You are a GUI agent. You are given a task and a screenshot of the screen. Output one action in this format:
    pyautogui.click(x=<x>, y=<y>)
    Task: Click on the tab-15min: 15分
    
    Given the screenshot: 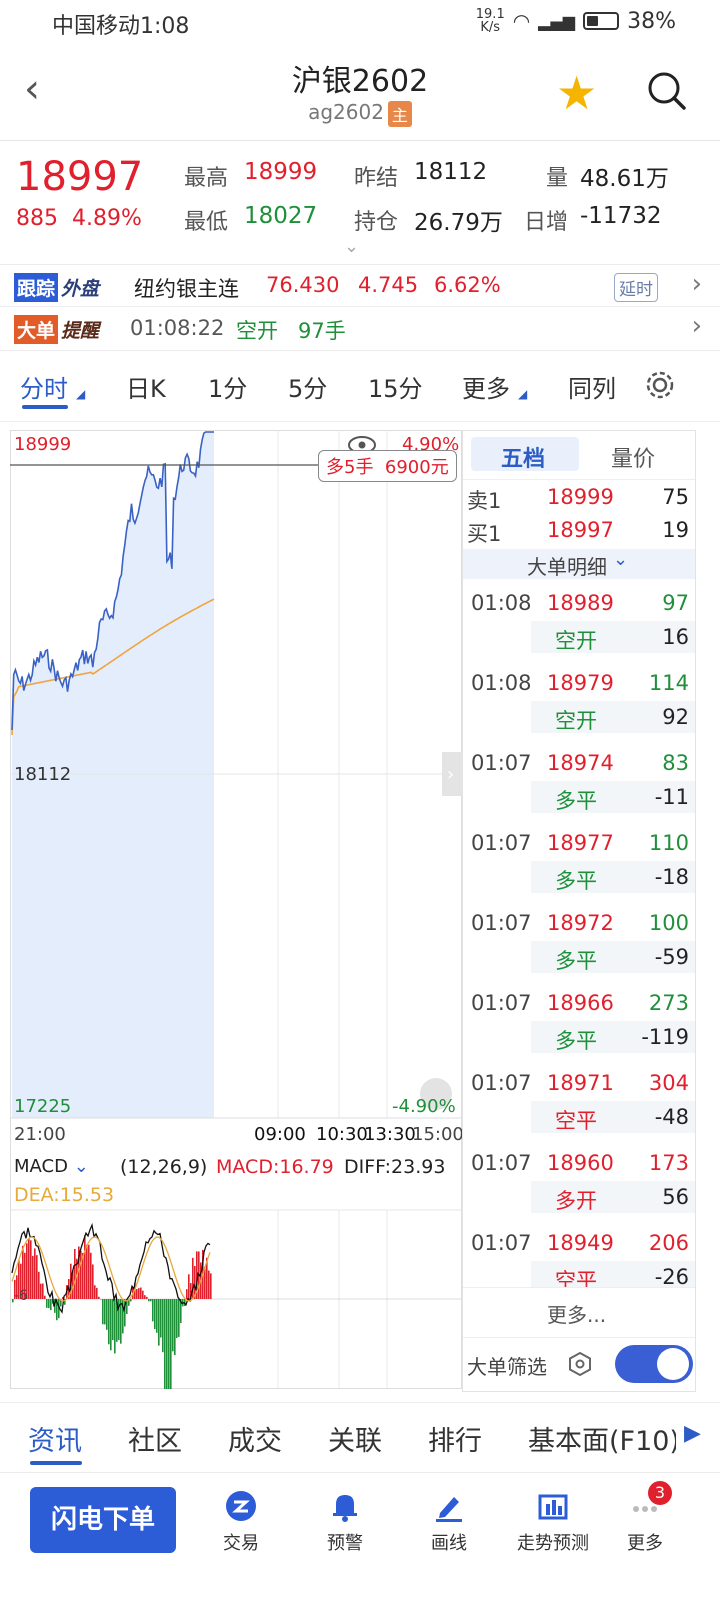 What is the action you would take?
    pyautogui.click(x=395, y=389)
    